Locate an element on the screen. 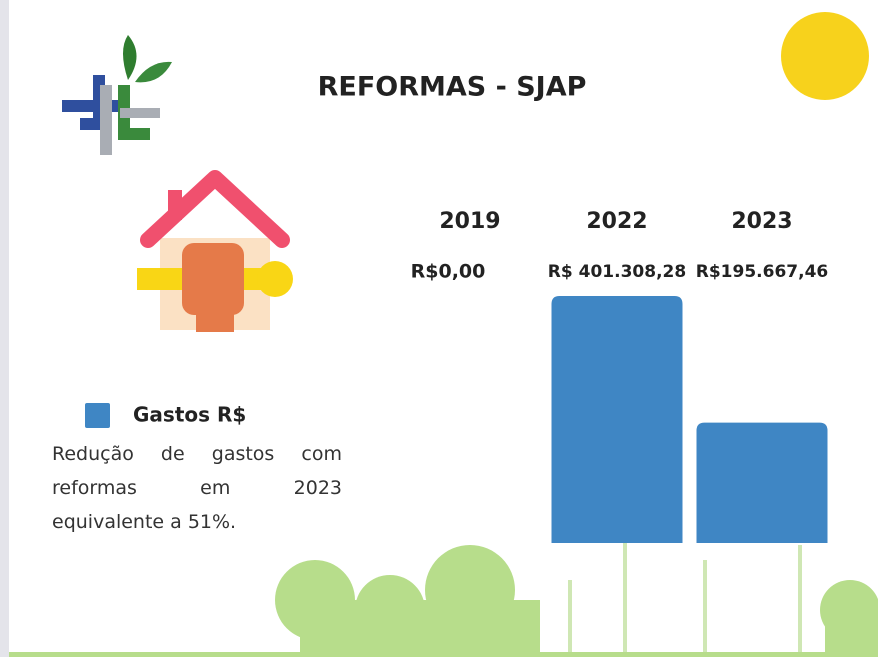 The height and width of the screenshot is (657, 878). logo is located at coordinates (117, 95).